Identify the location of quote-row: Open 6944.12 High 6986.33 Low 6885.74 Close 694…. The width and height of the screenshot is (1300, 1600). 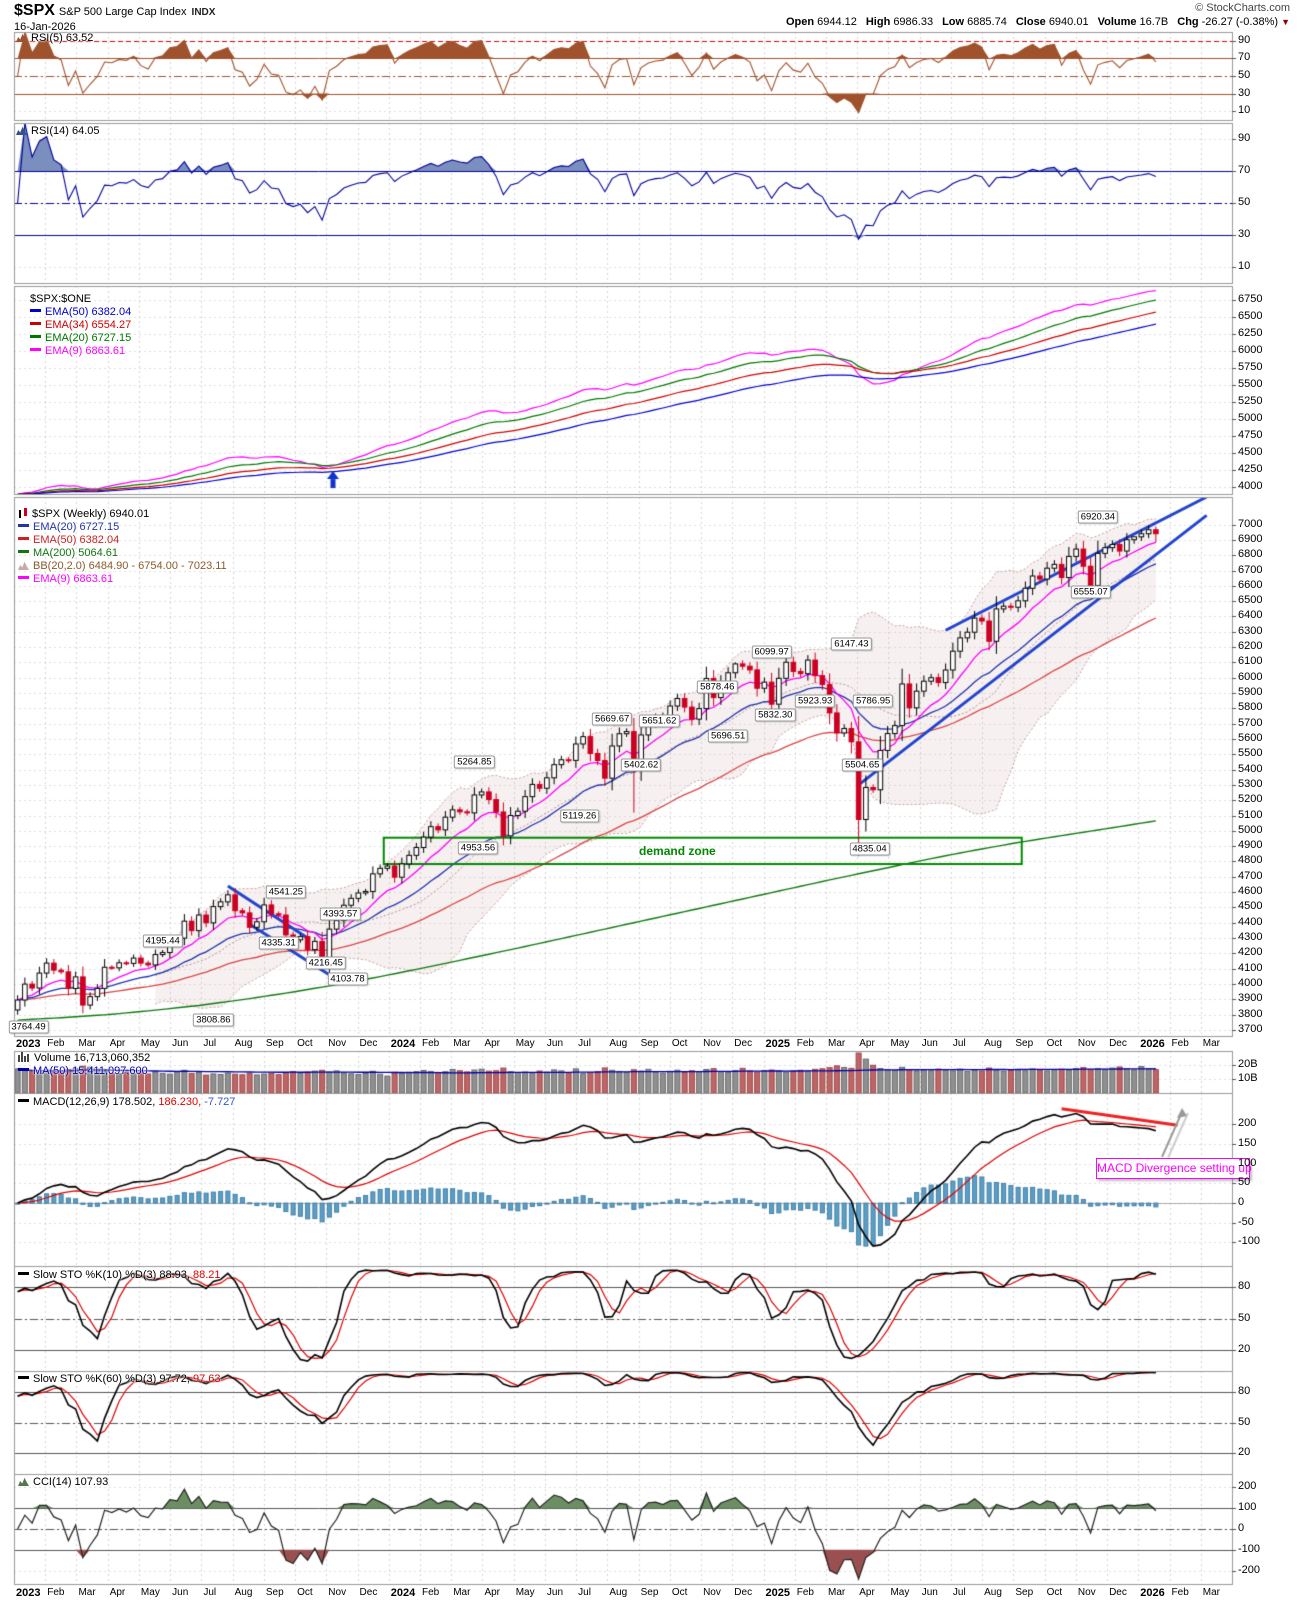
(1033, 22).